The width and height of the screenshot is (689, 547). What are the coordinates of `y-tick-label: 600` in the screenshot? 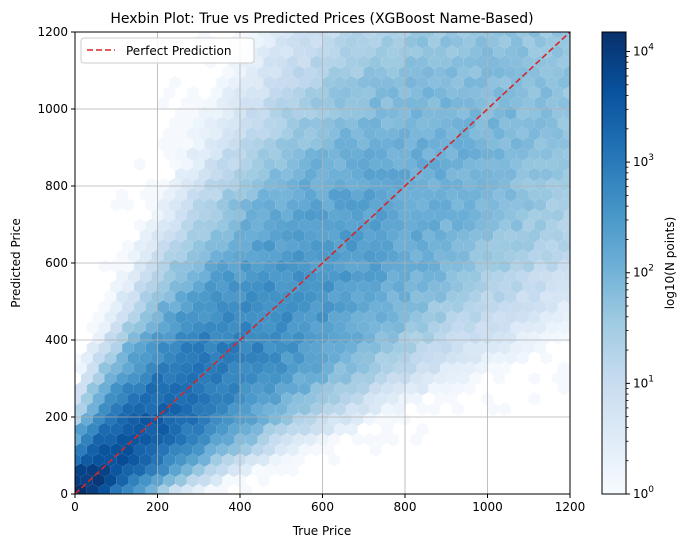 It's located at (56, 263).